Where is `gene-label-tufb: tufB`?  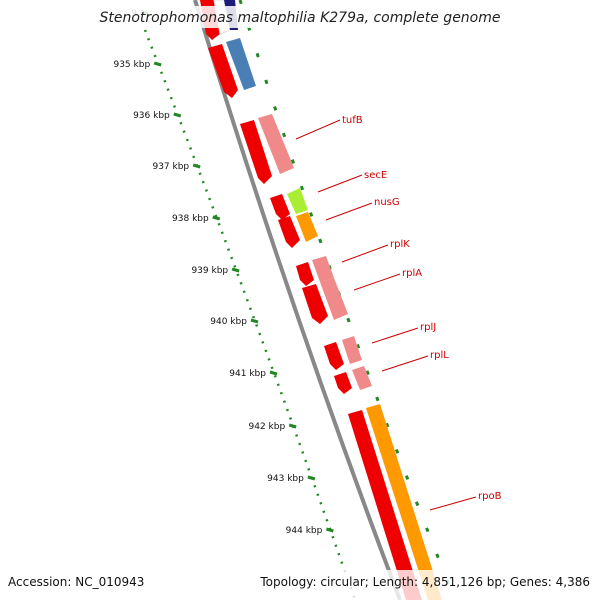 gene-label-tufb: tufB is located at coordinates (352, 120).